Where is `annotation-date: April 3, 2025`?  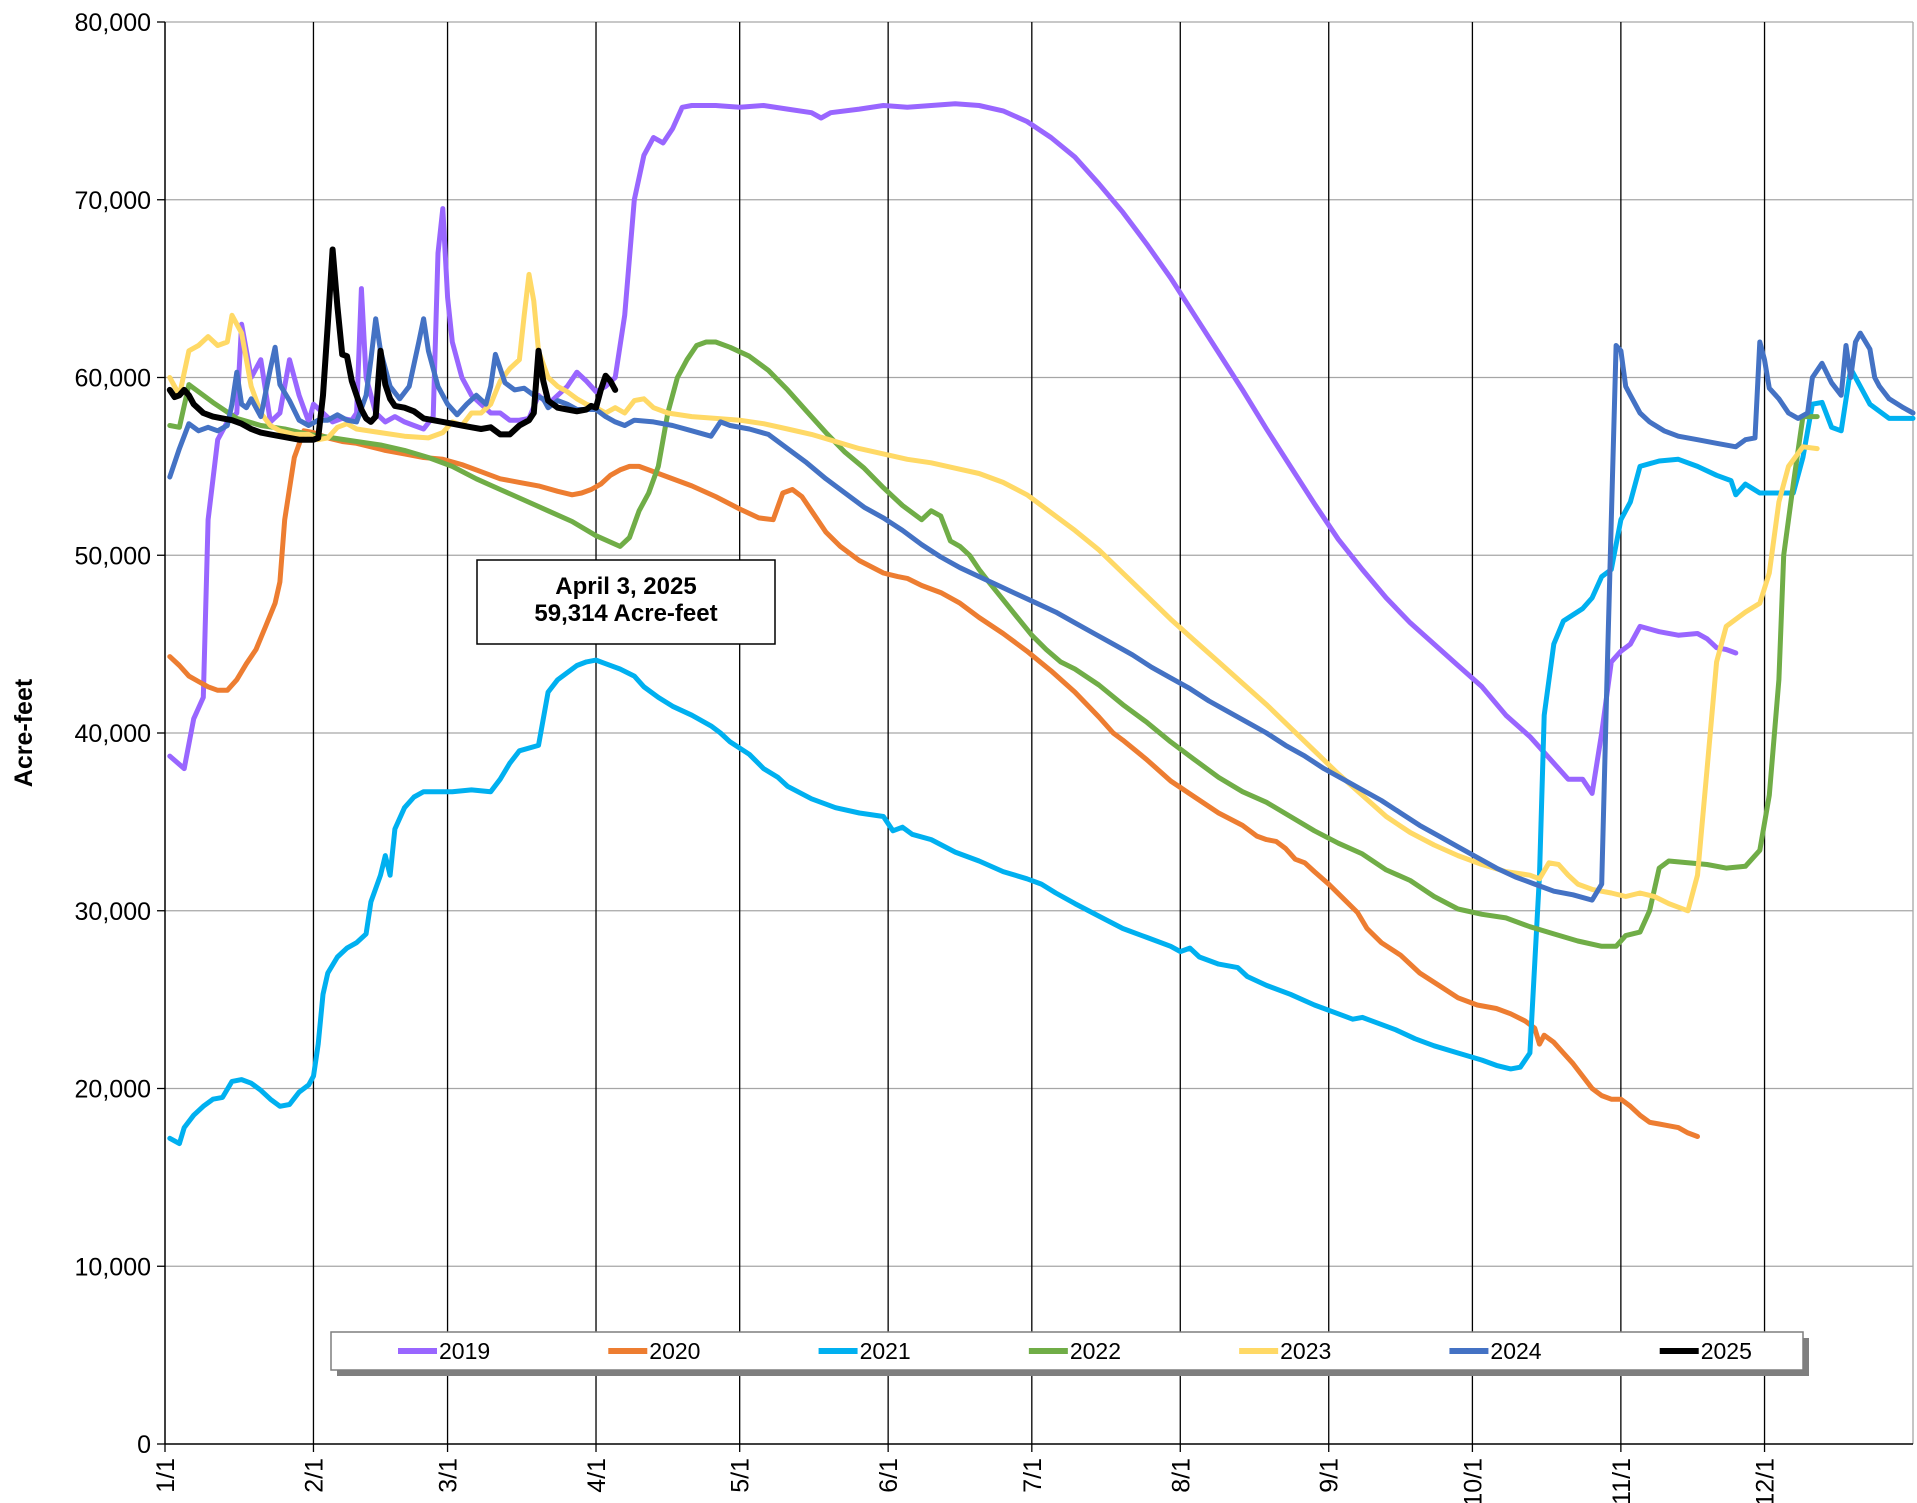 annotation-date: April 3, 2025 is located at coordinates (625, 586).